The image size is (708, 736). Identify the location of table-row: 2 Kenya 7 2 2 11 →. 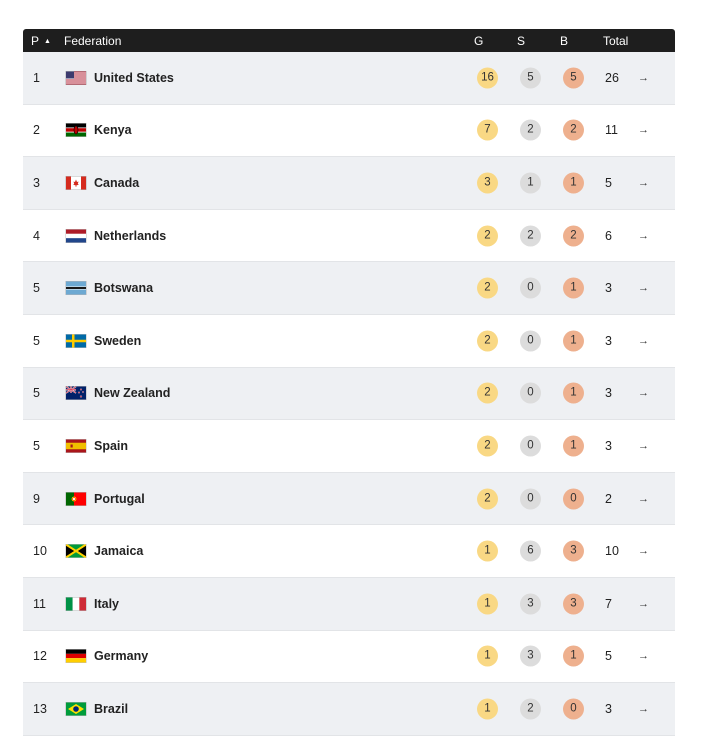
(349, 131).